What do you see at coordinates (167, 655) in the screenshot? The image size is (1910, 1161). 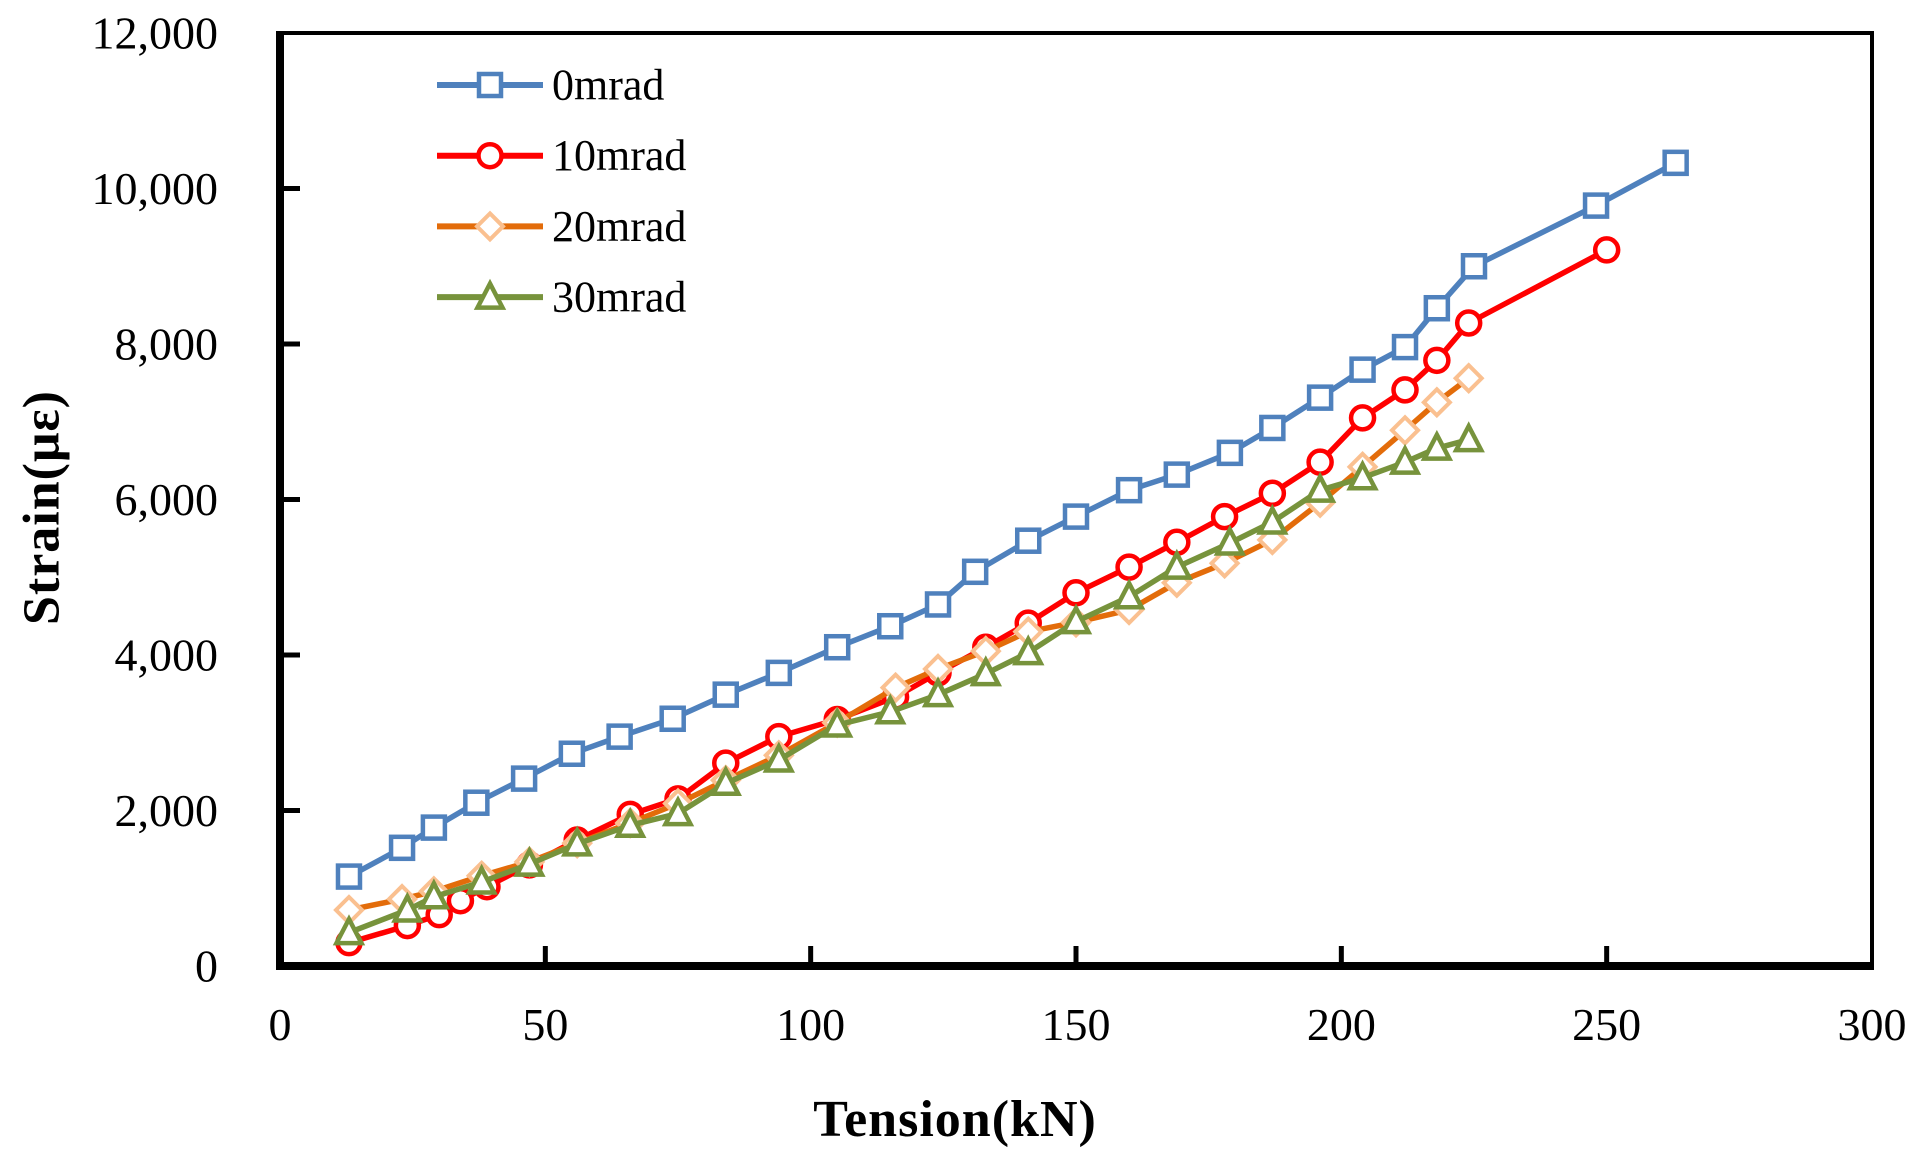 I see `y-tick-label: 4,000` at bounding box center [167, 655].